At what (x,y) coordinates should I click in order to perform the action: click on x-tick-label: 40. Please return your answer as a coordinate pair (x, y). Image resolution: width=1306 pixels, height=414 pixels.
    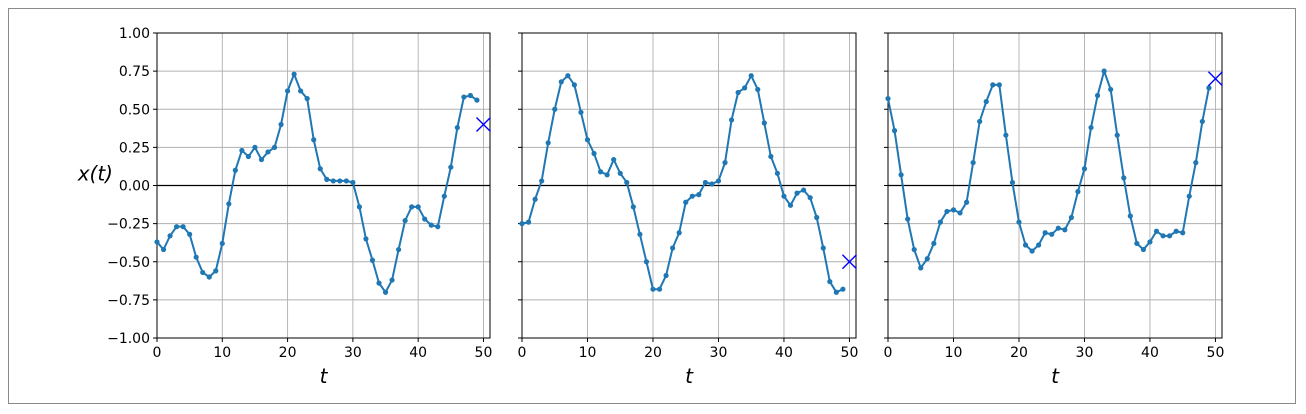
    Looking at the image, I should click on (1150, 353).